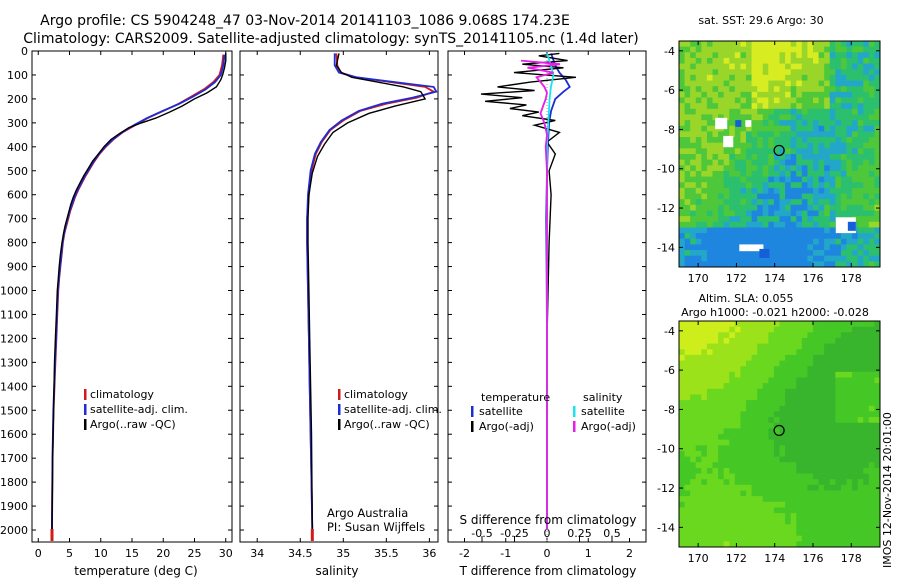 The image size is (900, 580). What do you see at coordinates (133, 424) in the screenshot?
I see `legend-label: Argo(..raw -QC)` at bounding box center [133, 424].